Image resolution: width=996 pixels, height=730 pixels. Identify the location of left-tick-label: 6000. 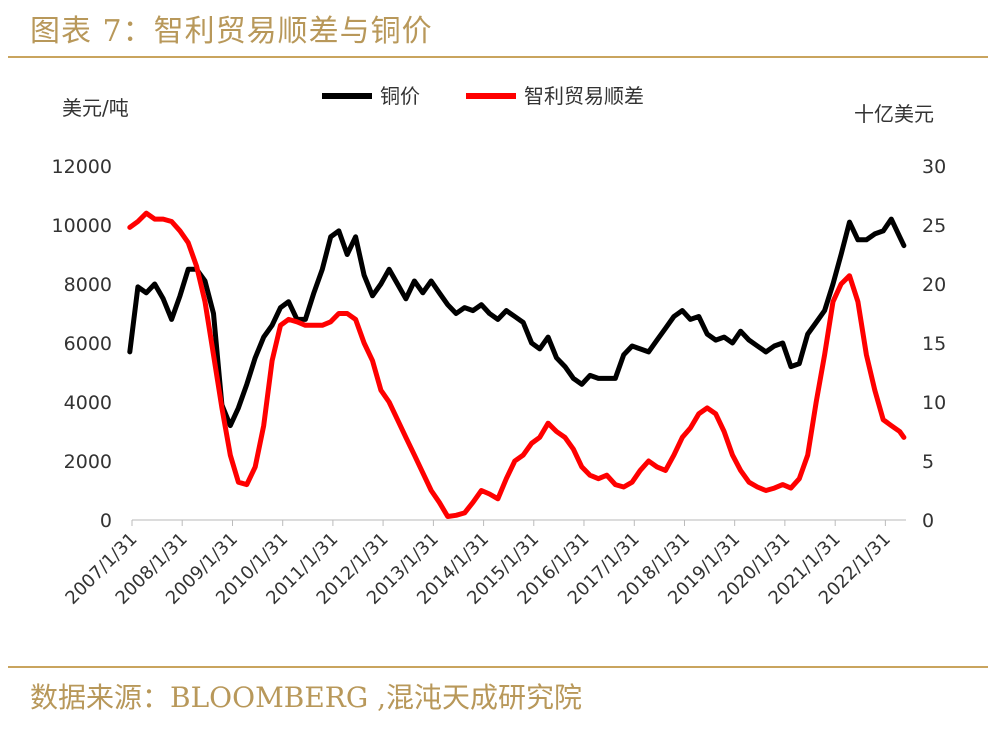
(88, 344).